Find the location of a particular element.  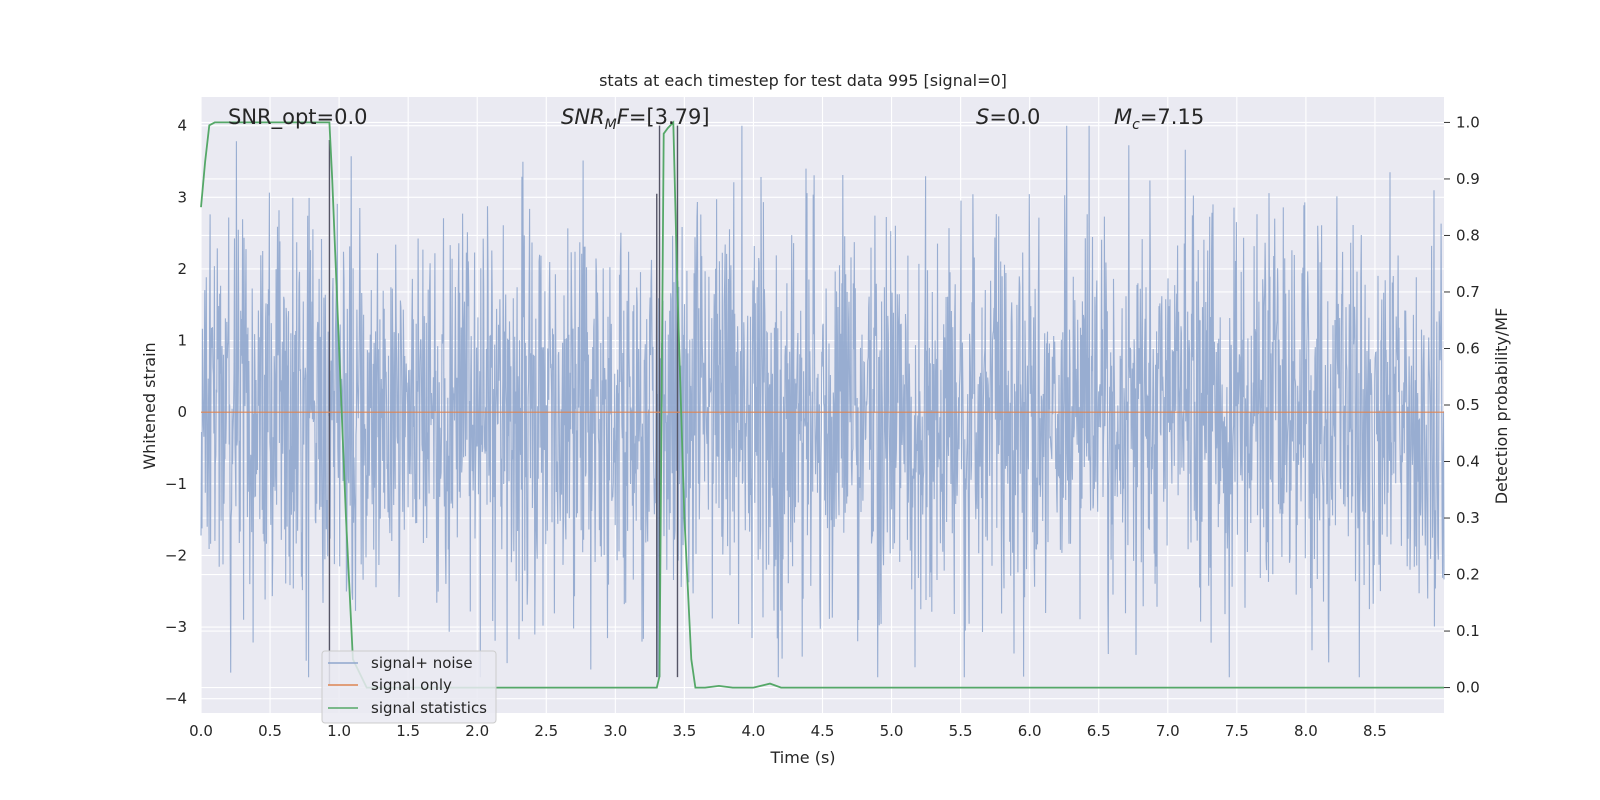

y-tick-label: 4 is located at coordinates (182, 126).